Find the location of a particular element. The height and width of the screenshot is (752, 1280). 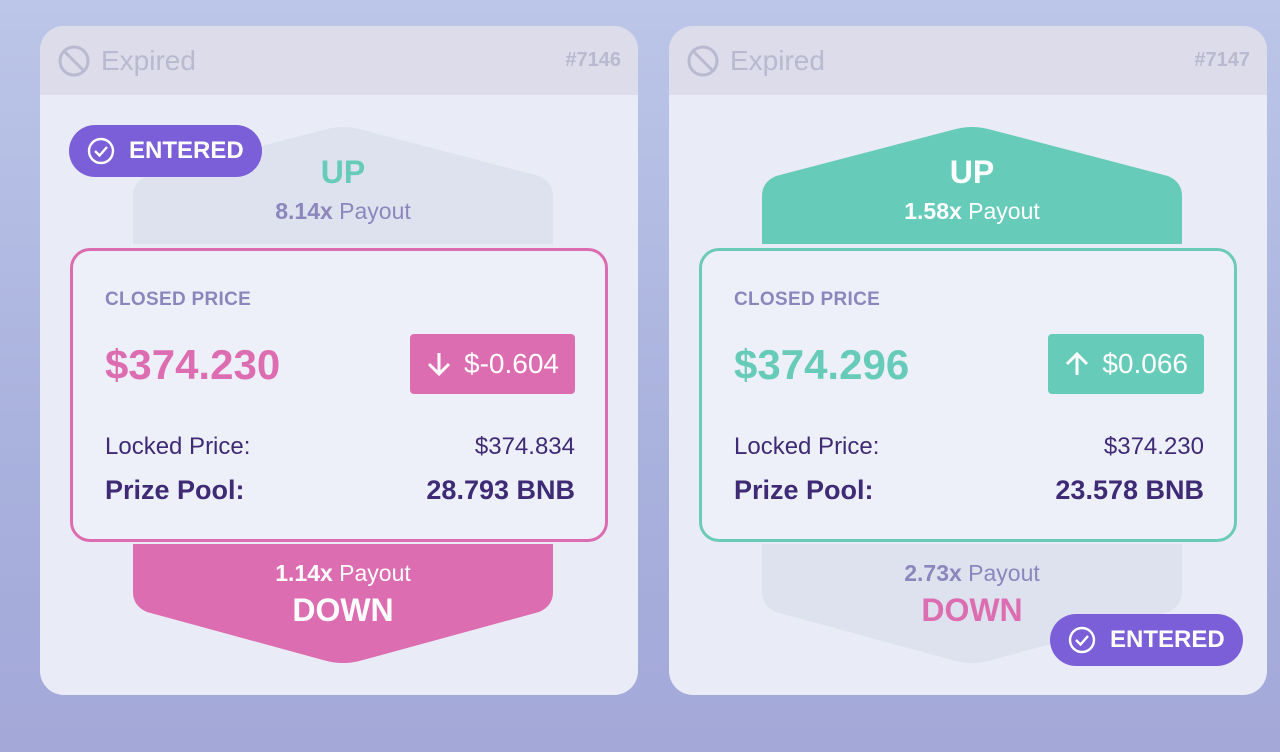

card-header: Expired #7147 is located at coordinates (968, 60).